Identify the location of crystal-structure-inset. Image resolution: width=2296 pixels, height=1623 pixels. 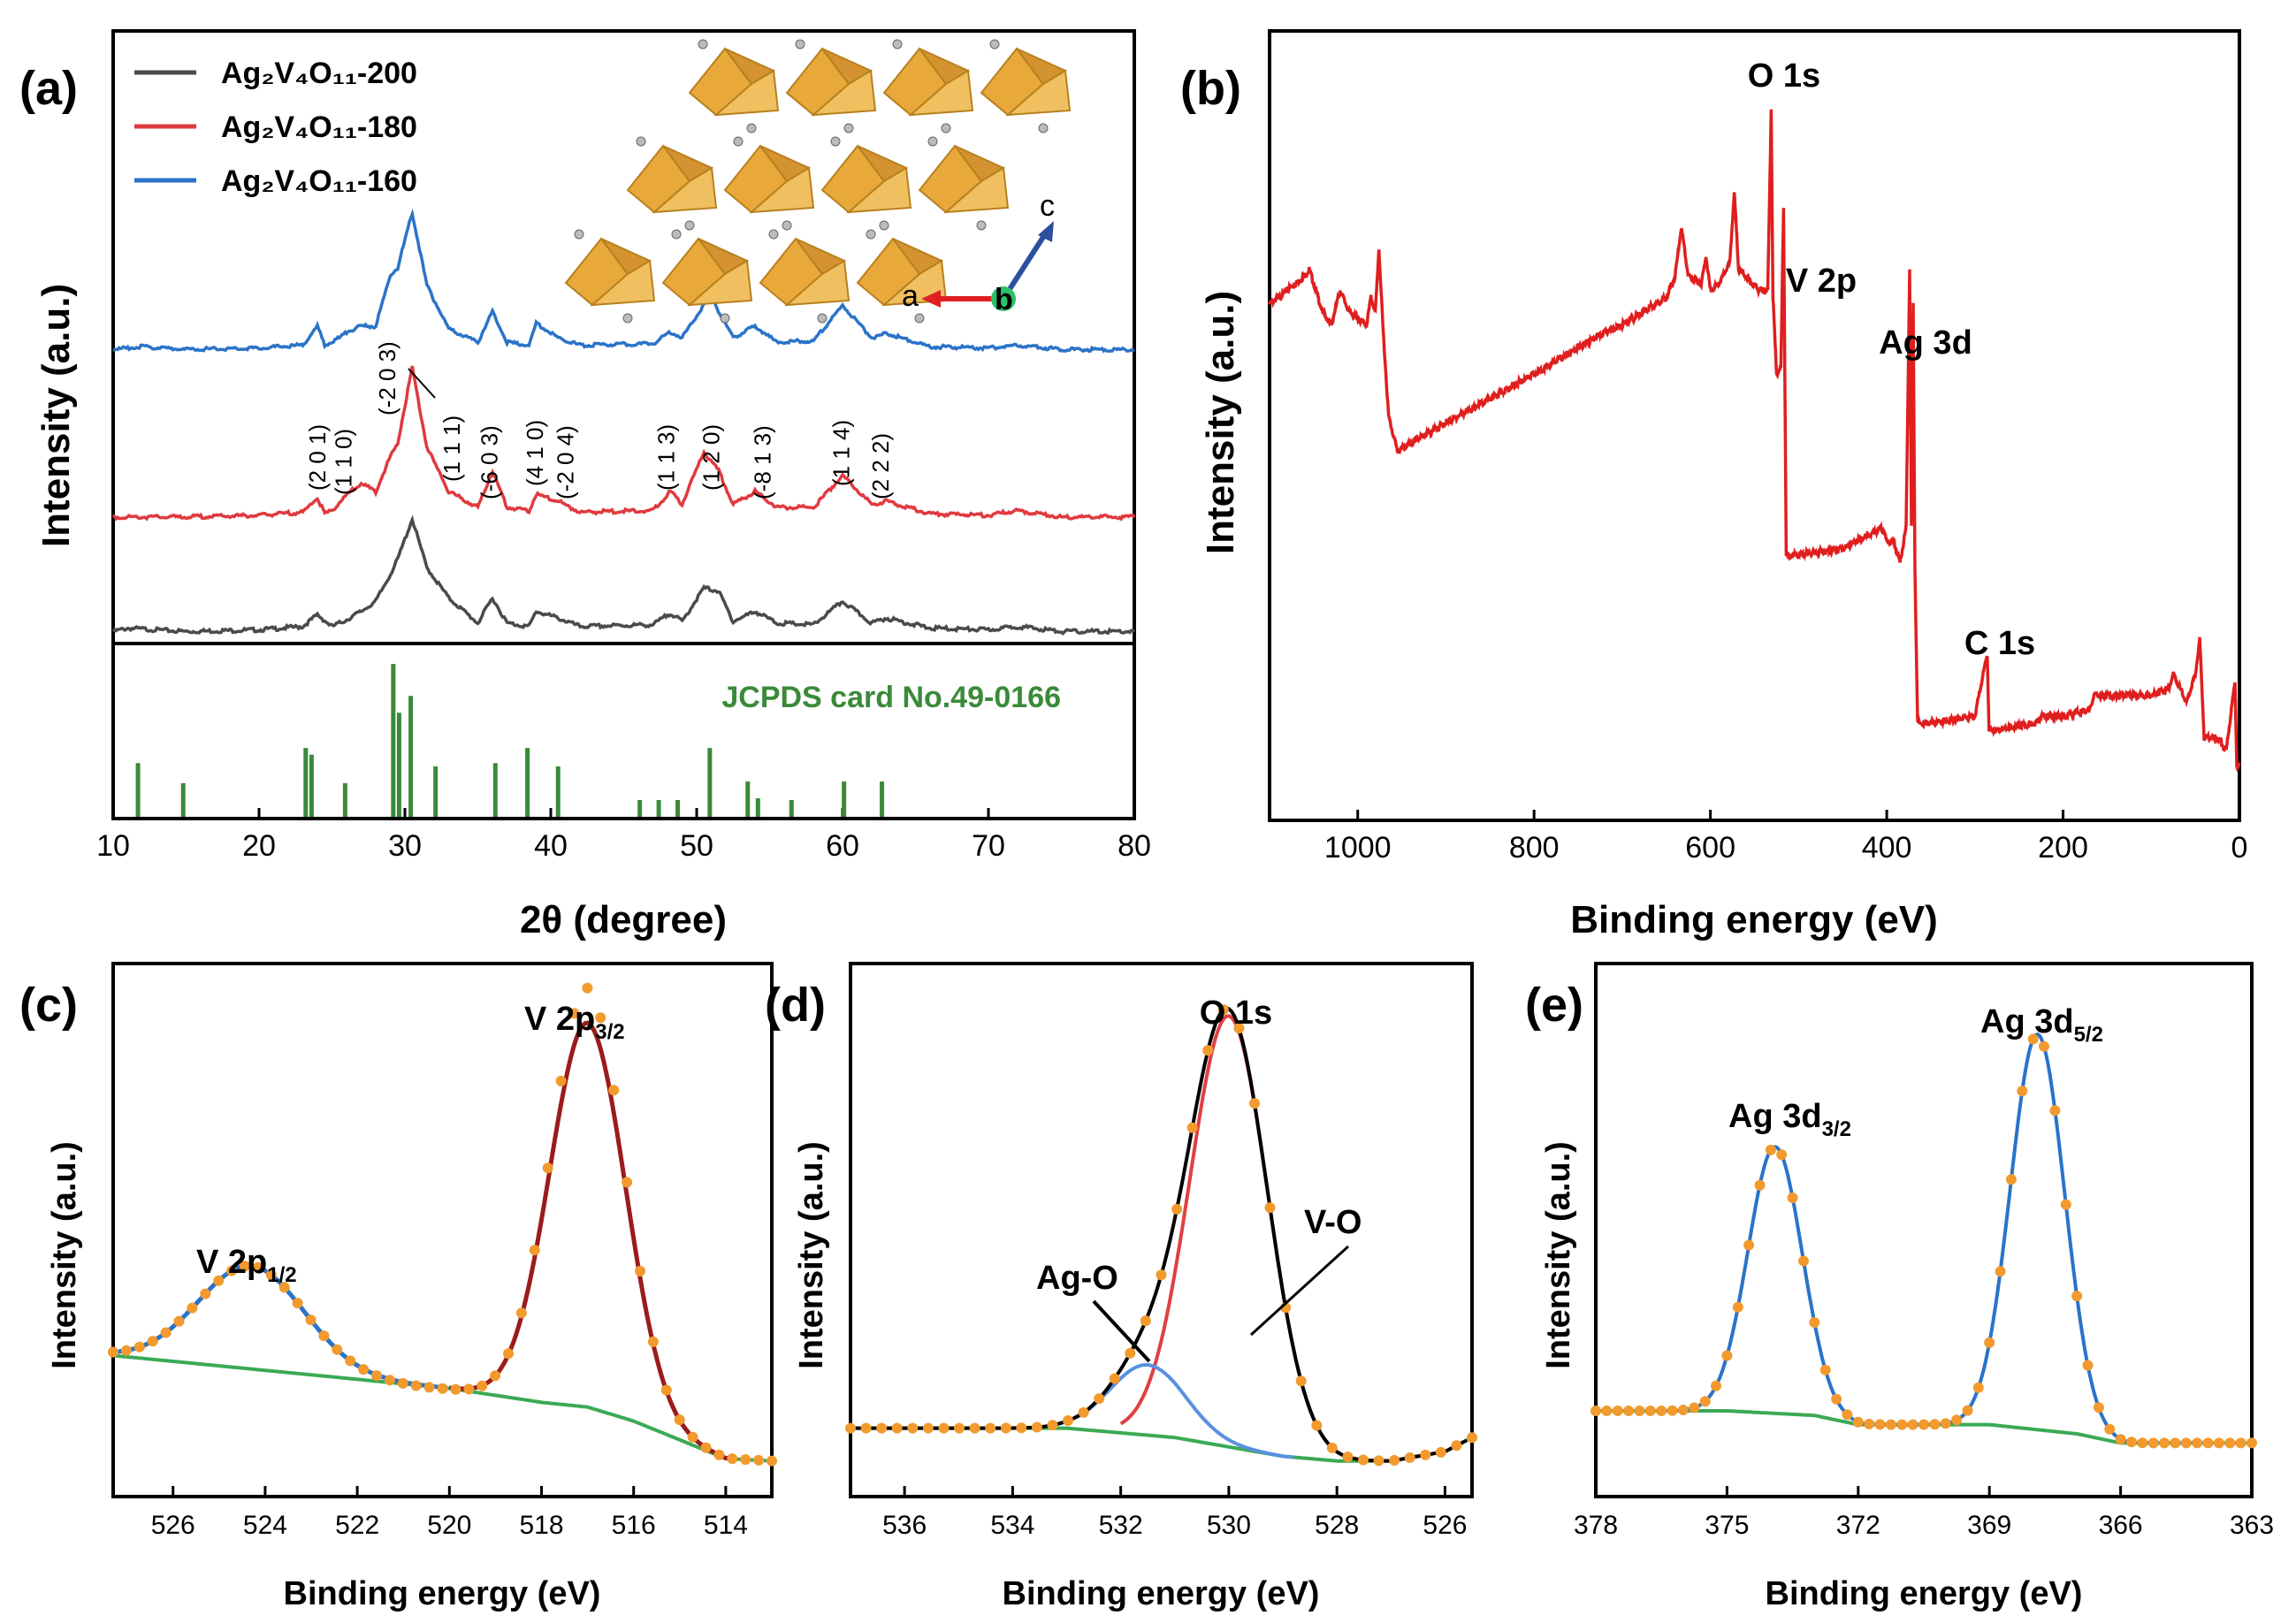
(818, 182).